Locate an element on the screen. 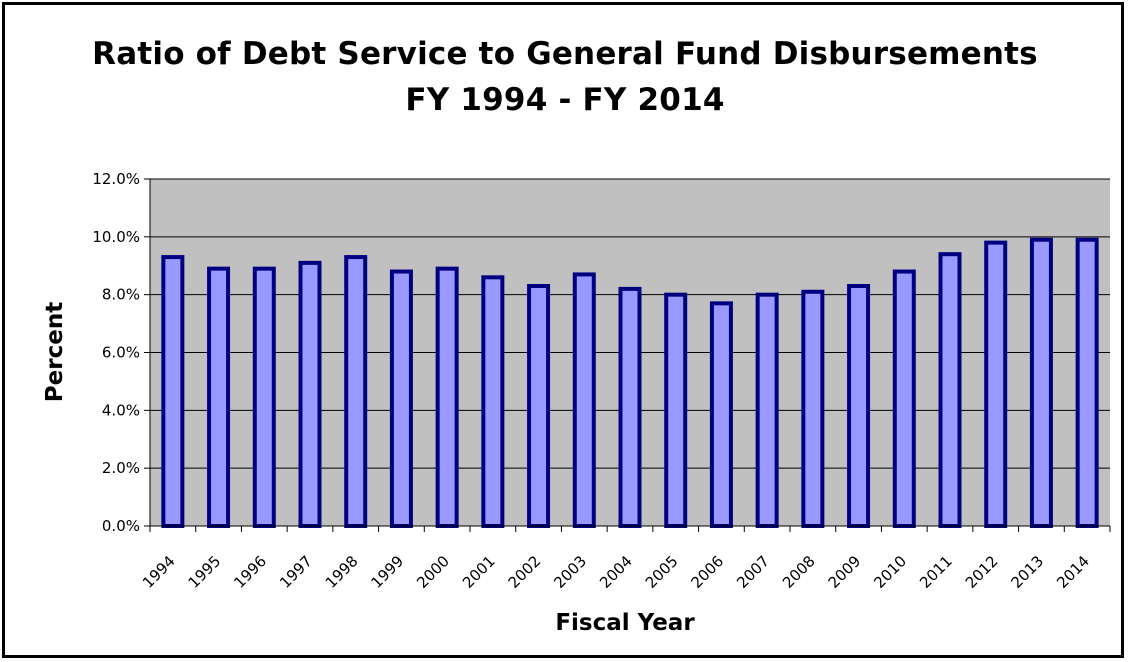 The height and width of the screenshot is (662, 1130). x-tick-label: 2010 is located at coordinates (890, 572).